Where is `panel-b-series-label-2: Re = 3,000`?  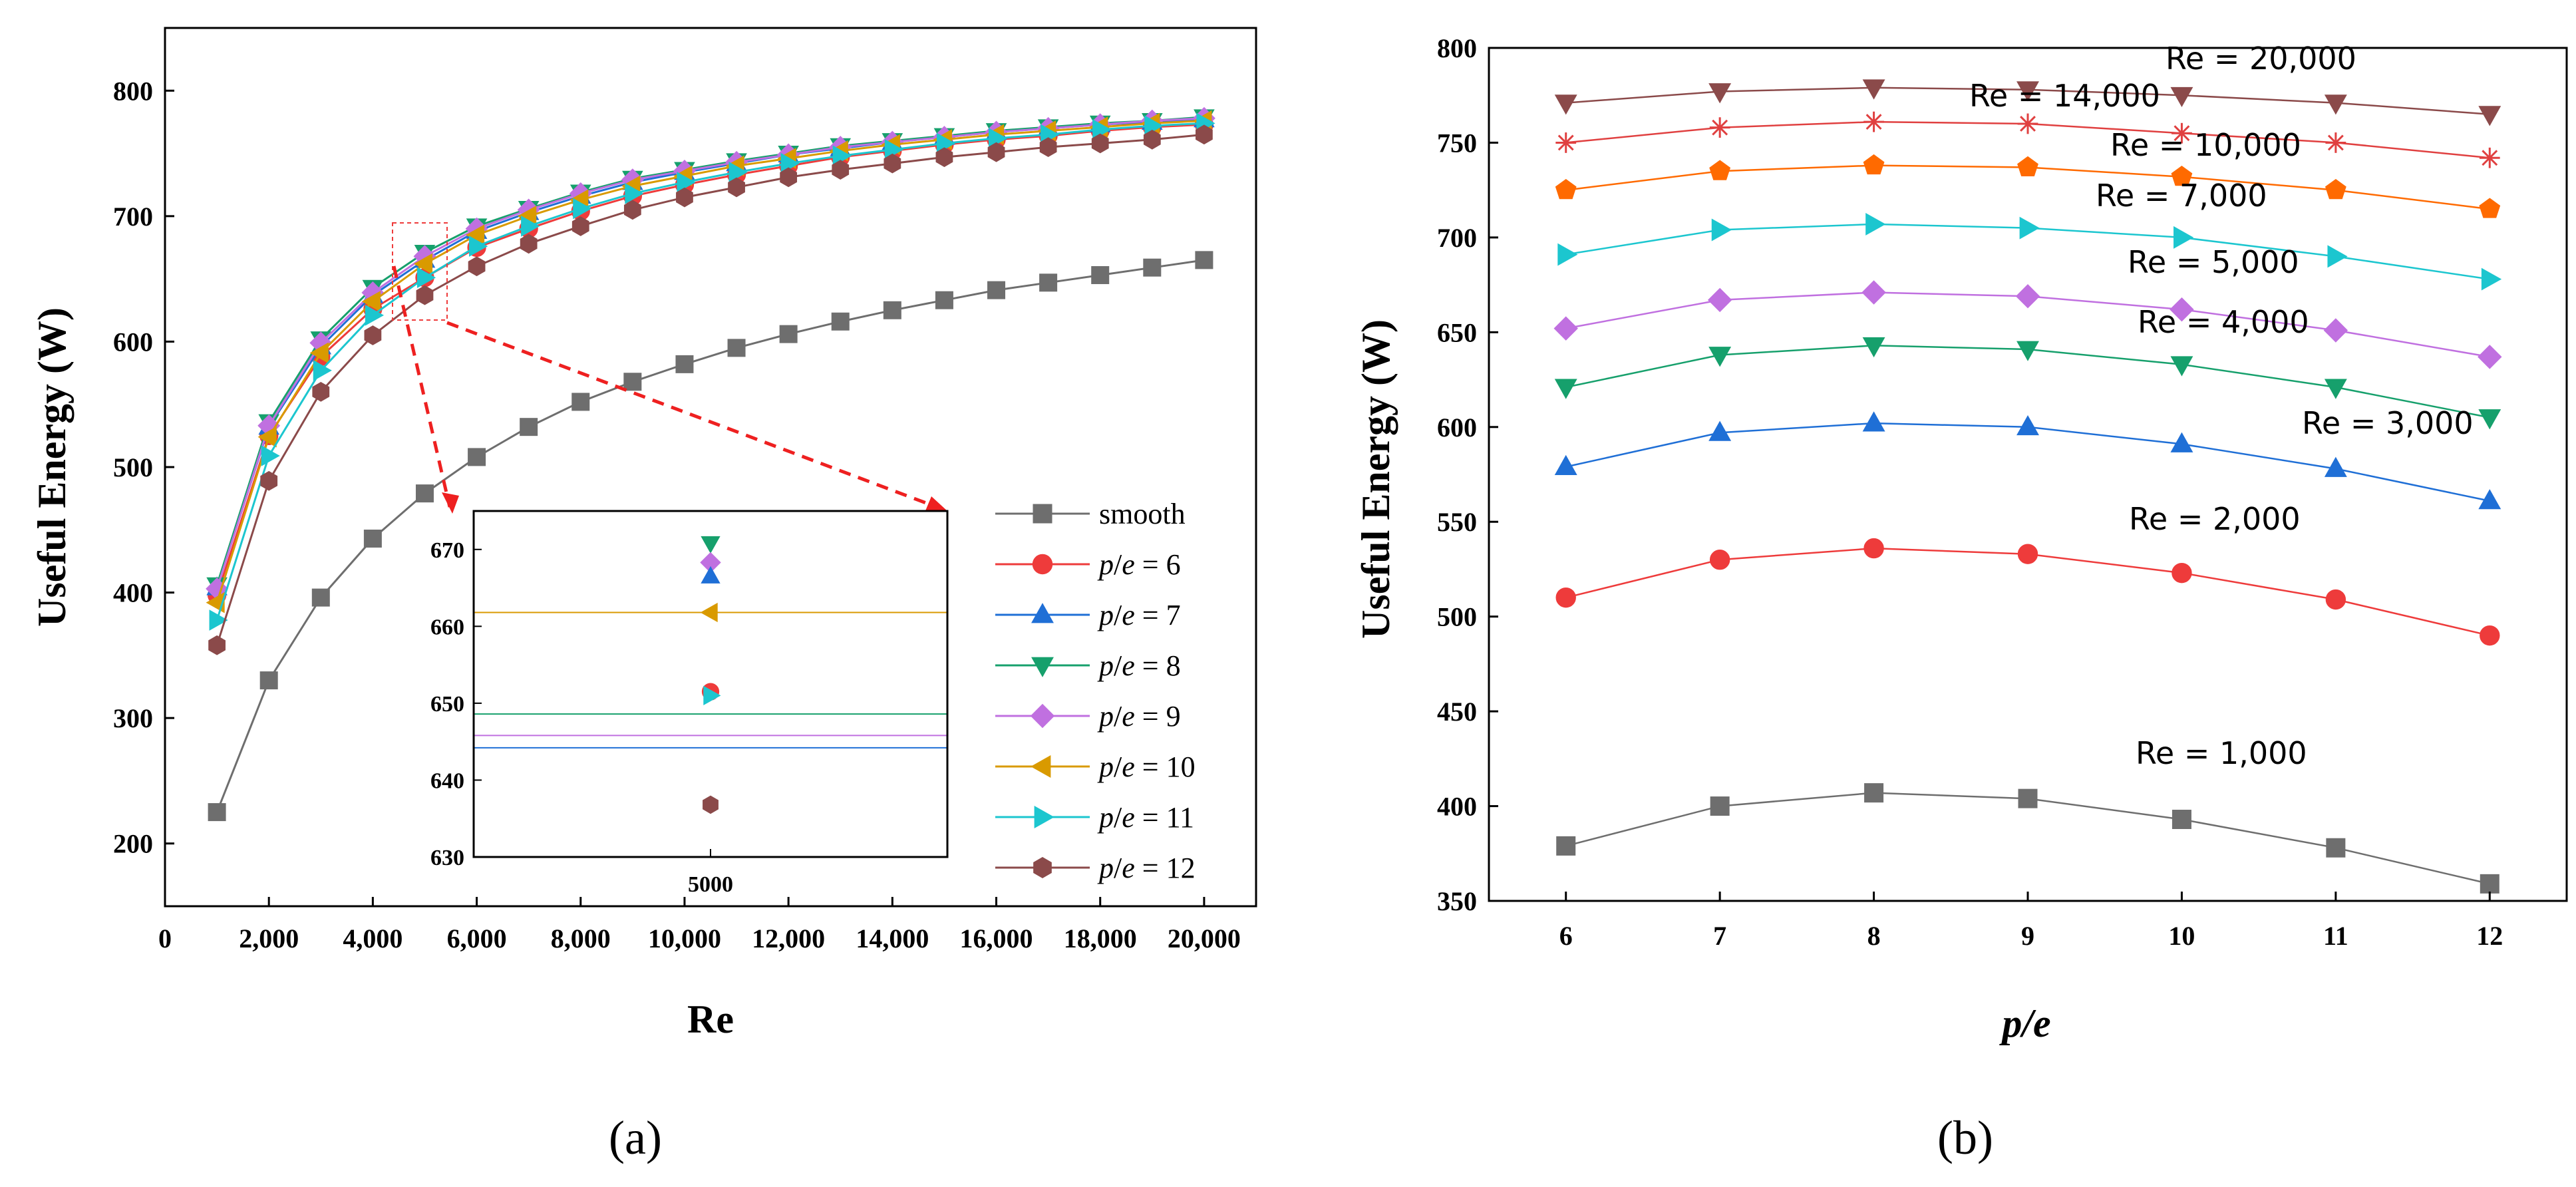 panel-b-series-label-2: Re = 3,000 is located at coordinates (2388, 423).